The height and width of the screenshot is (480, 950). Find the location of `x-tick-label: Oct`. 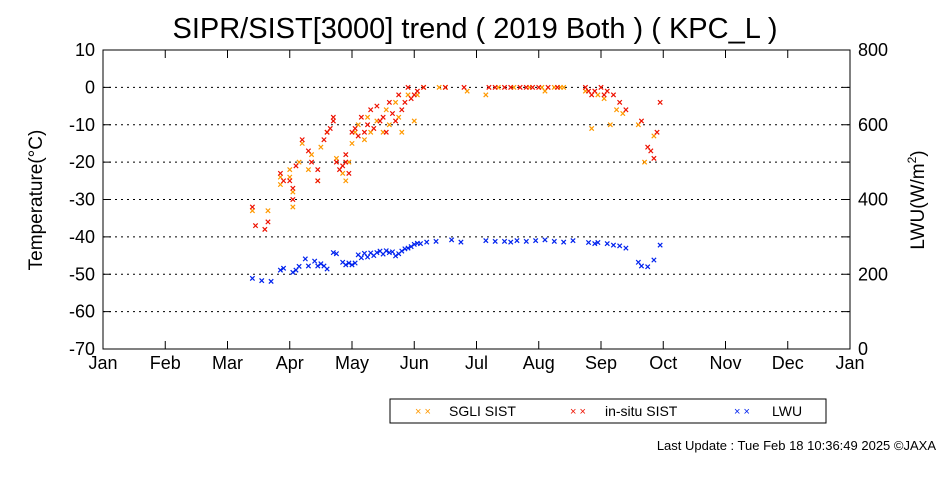

x-tick-label: Oct is located at coordinates (663, 363).